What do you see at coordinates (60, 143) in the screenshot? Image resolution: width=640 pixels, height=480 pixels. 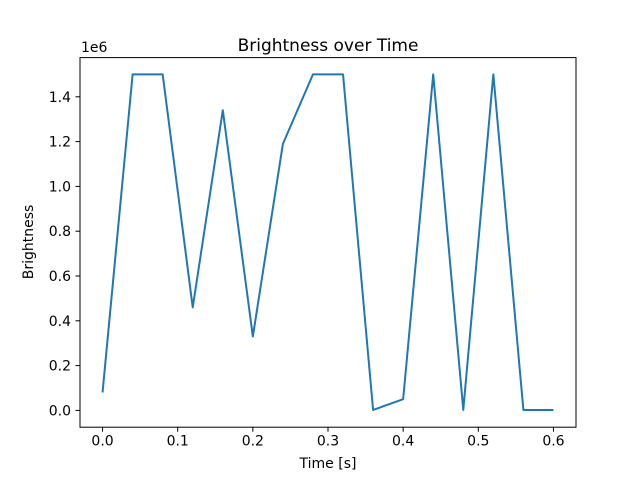 I see `y-tick-label: 1.2` at bounding box center [60, 143].